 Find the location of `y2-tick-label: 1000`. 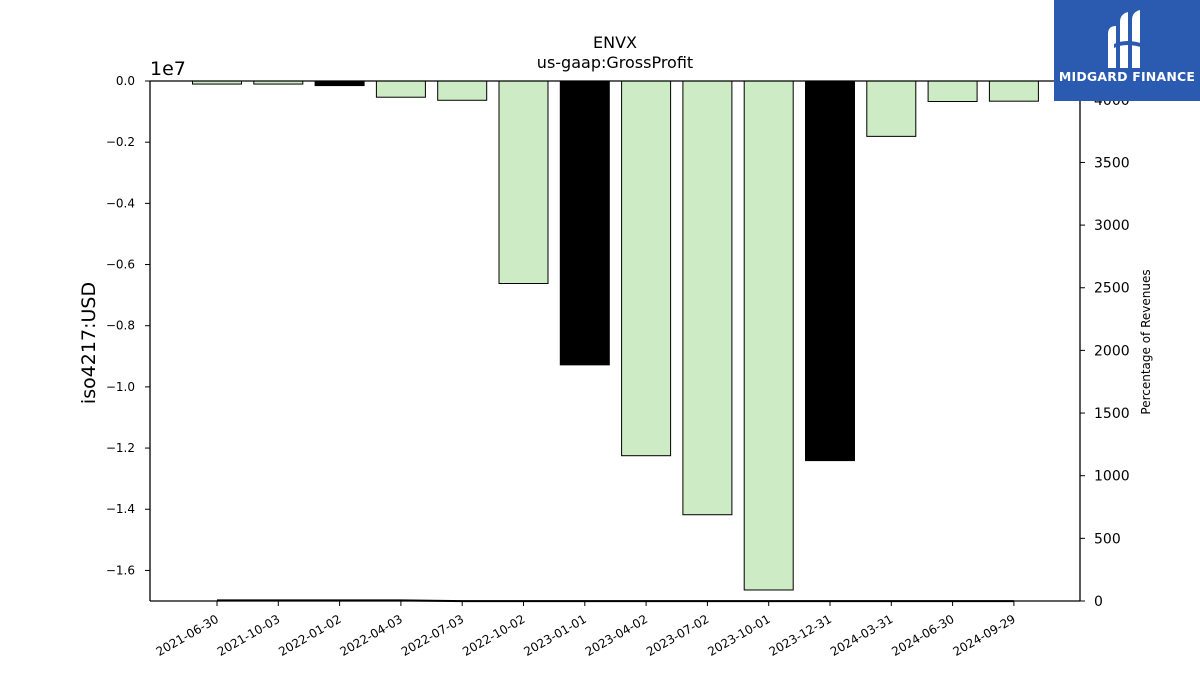

y2-tick-label: 1000 is located at coordinates (1112, 477).